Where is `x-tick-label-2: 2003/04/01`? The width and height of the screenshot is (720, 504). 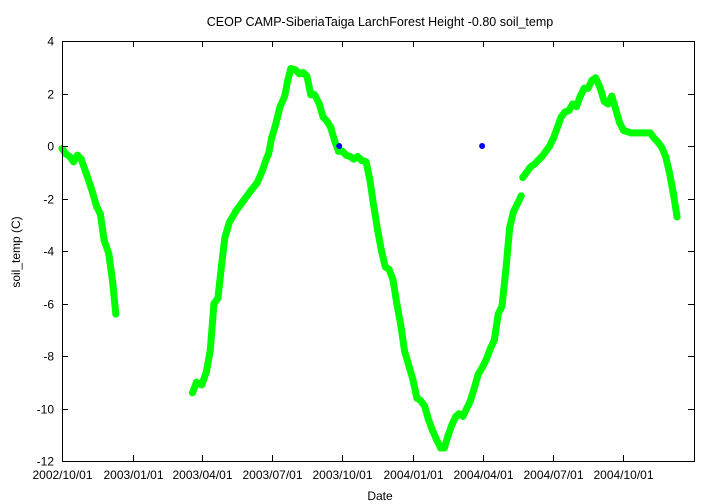
x-tick-label-2: 2003/04/01 is located at coordinates (202, 475).